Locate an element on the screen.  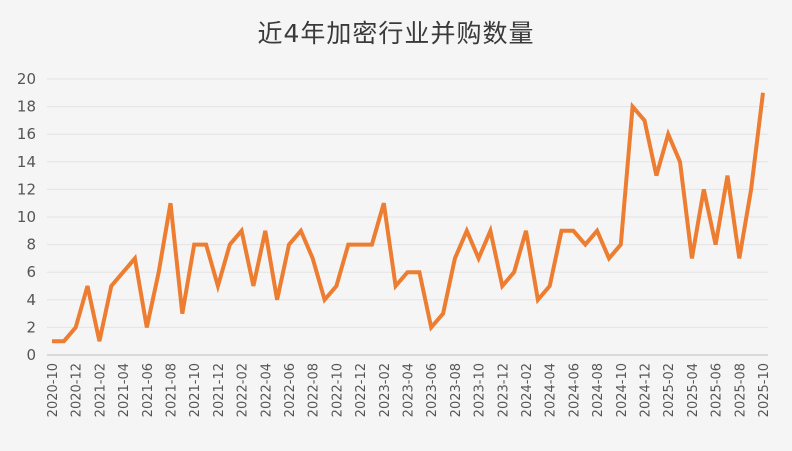
x-tick-label: 2023-02 is located at coordinates (385, 390).